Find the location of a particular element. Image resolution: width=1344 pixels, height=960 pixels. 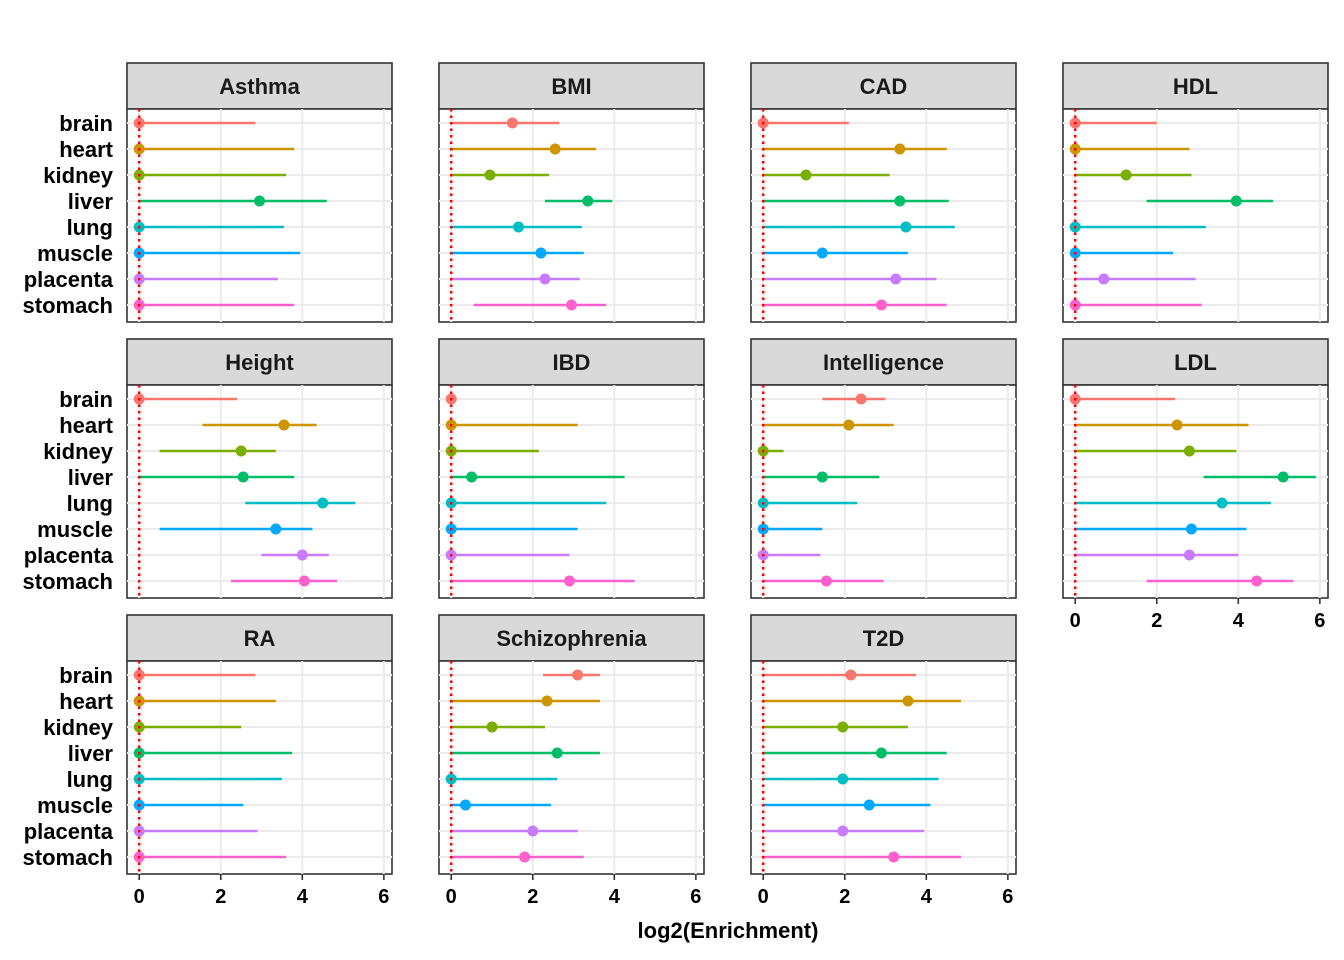

point-bmi-stomach is located at coordinates (571, 305).